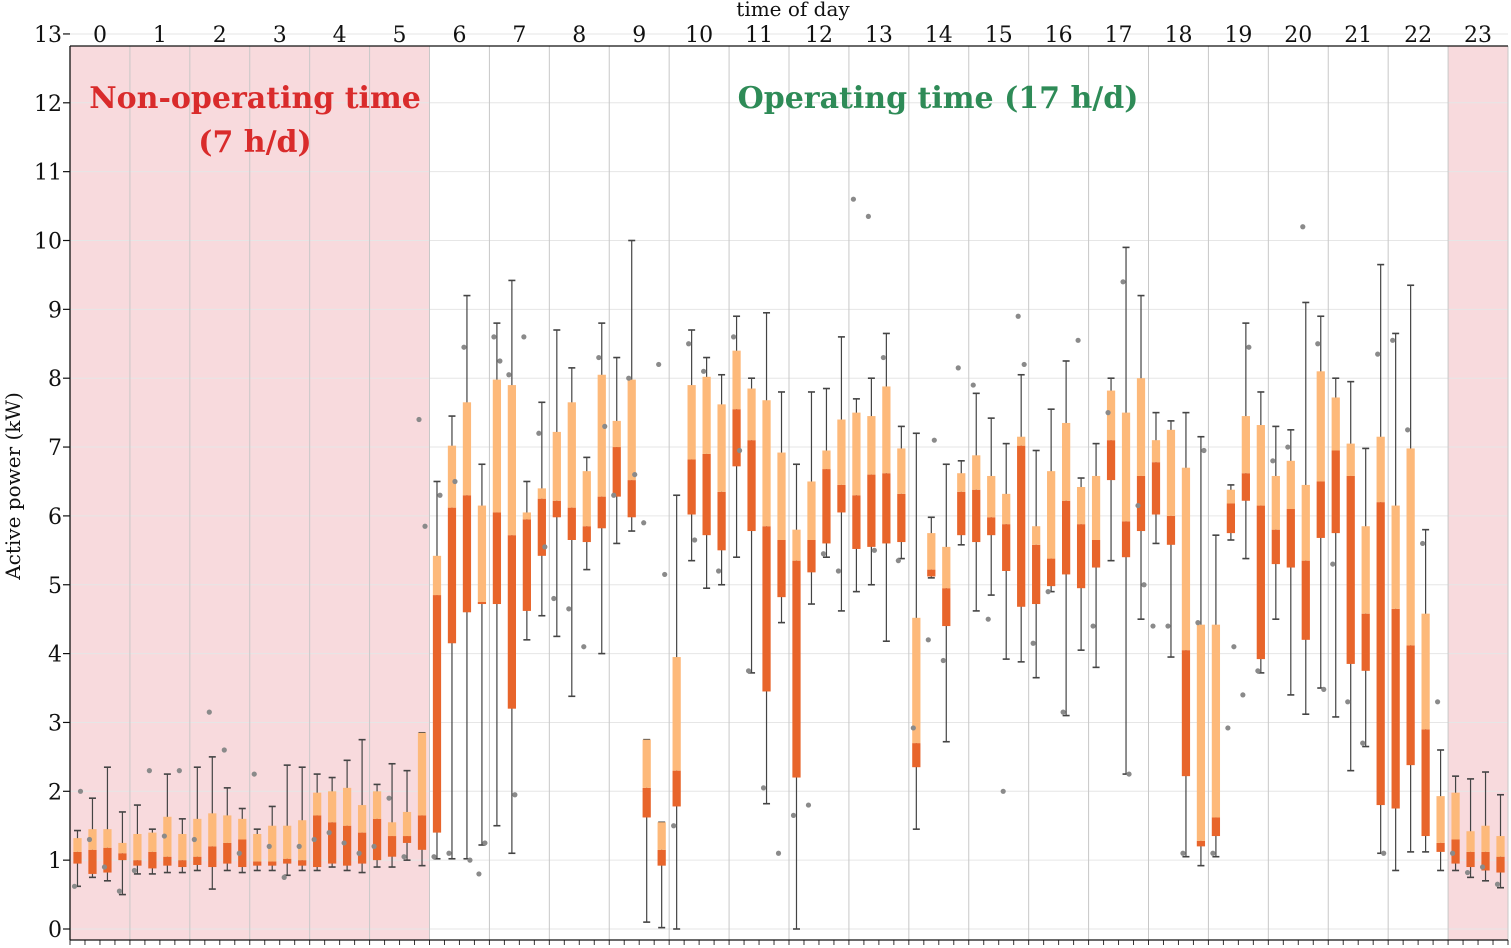 This screenshot has width=1511, height=948. Describe the element at coordinates (1358, 35) in the screenshot. I see `x-tick-label-21: 21` at that location.